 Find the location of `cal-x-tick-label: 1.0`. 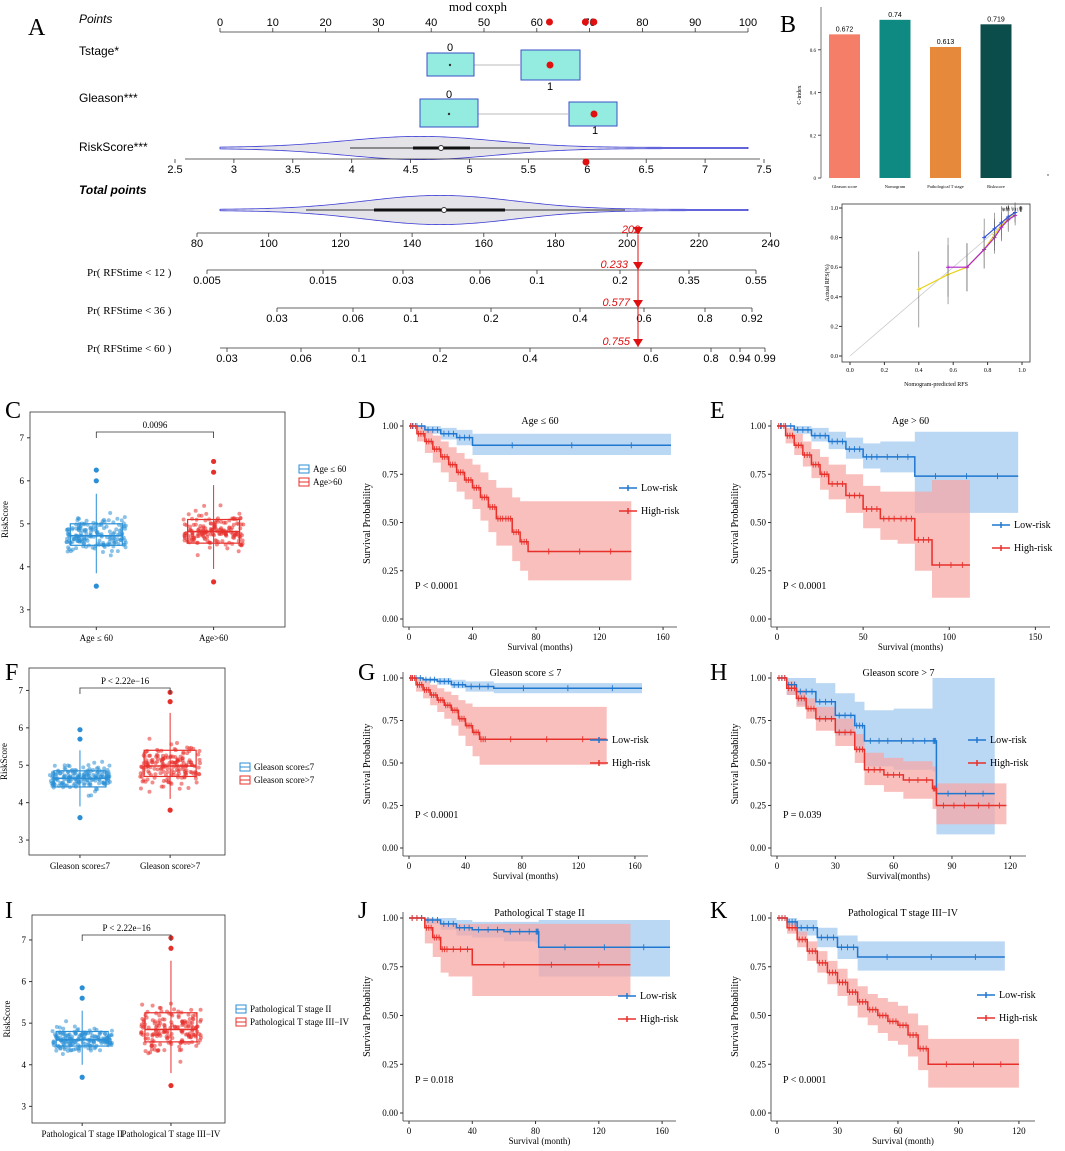

cal-x-tick-label: 1.0 is located at coordinates (1022, 371).